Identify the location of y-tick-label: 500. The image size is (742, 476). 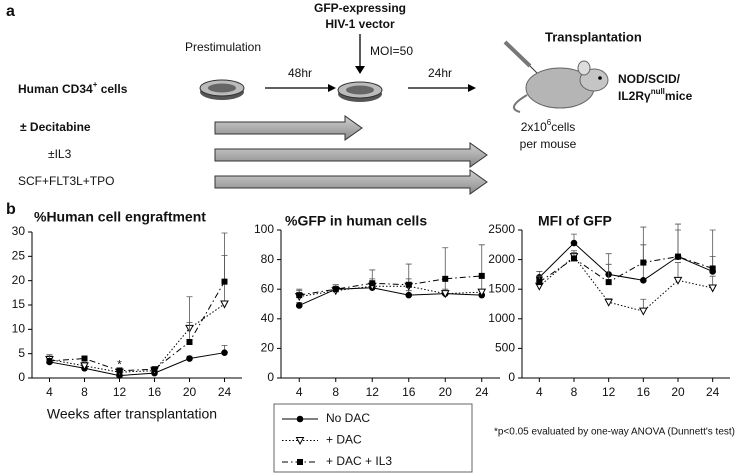
(505, 348).